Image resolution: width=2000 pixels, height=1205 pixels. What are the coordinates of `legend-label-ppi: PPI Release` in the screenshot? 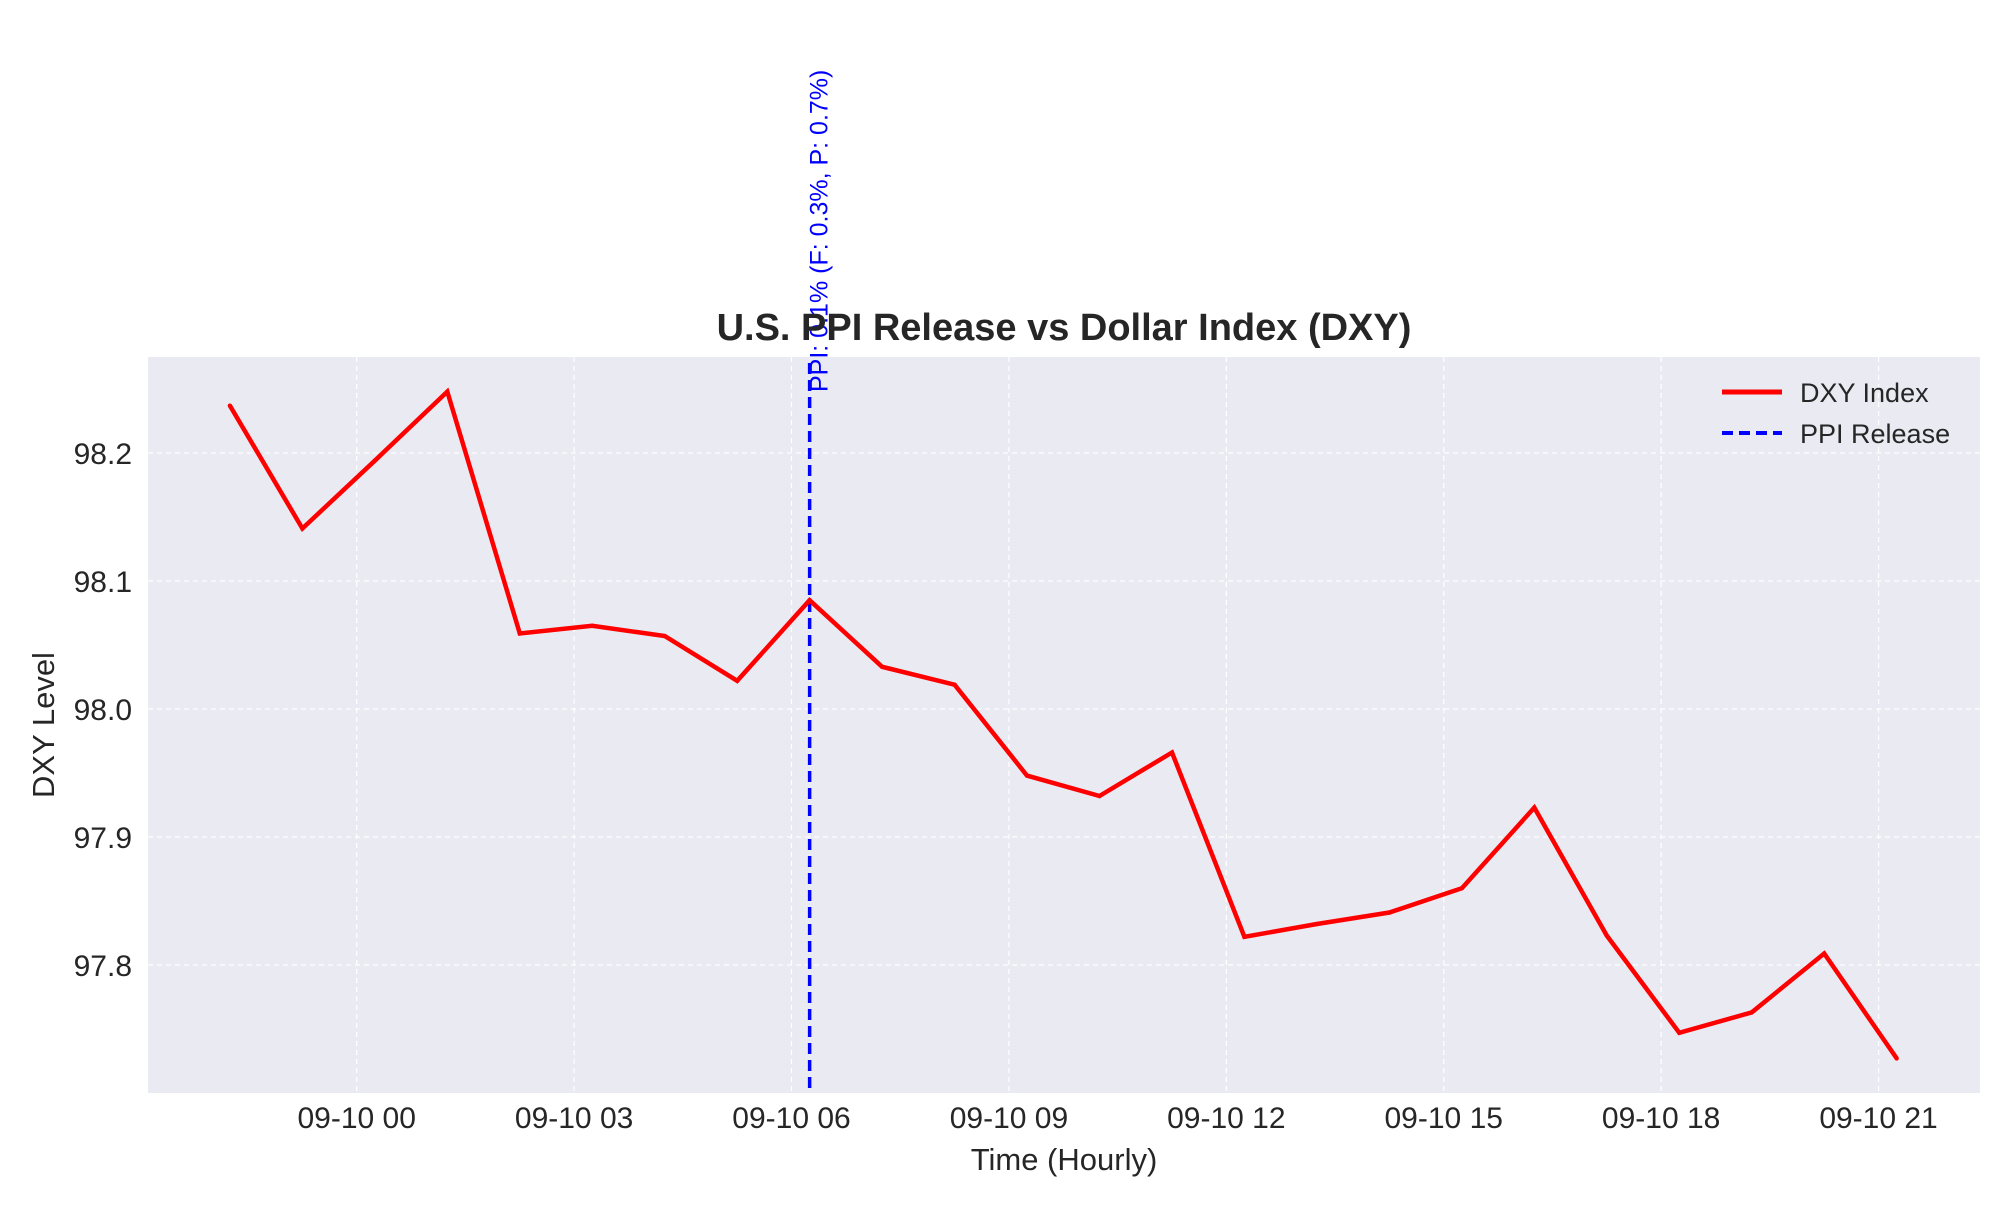 It's located at (1875, 434).